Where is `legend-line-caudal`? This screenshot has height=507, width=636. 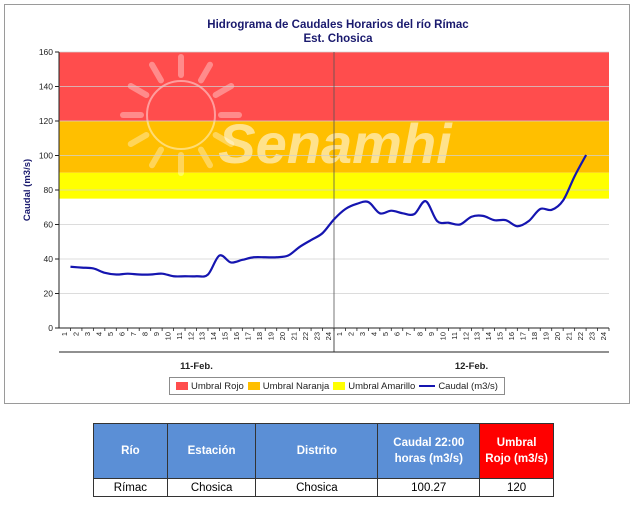 legend-line-caudal is located at coordinates (427, 386).